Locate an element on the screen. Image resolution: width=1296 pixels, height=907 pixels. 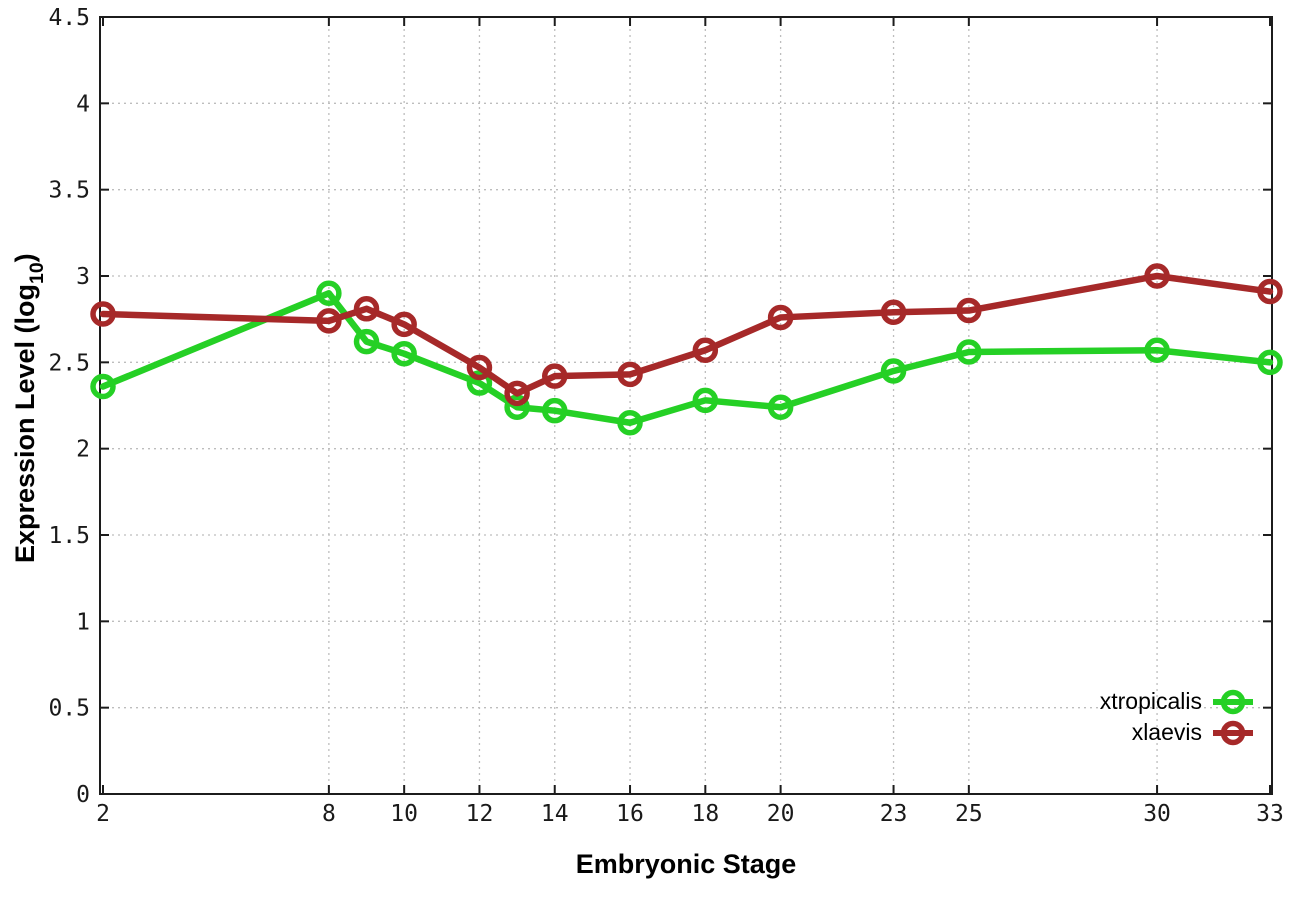
x-tick-label: 25 is located at coordinates (969, 814).